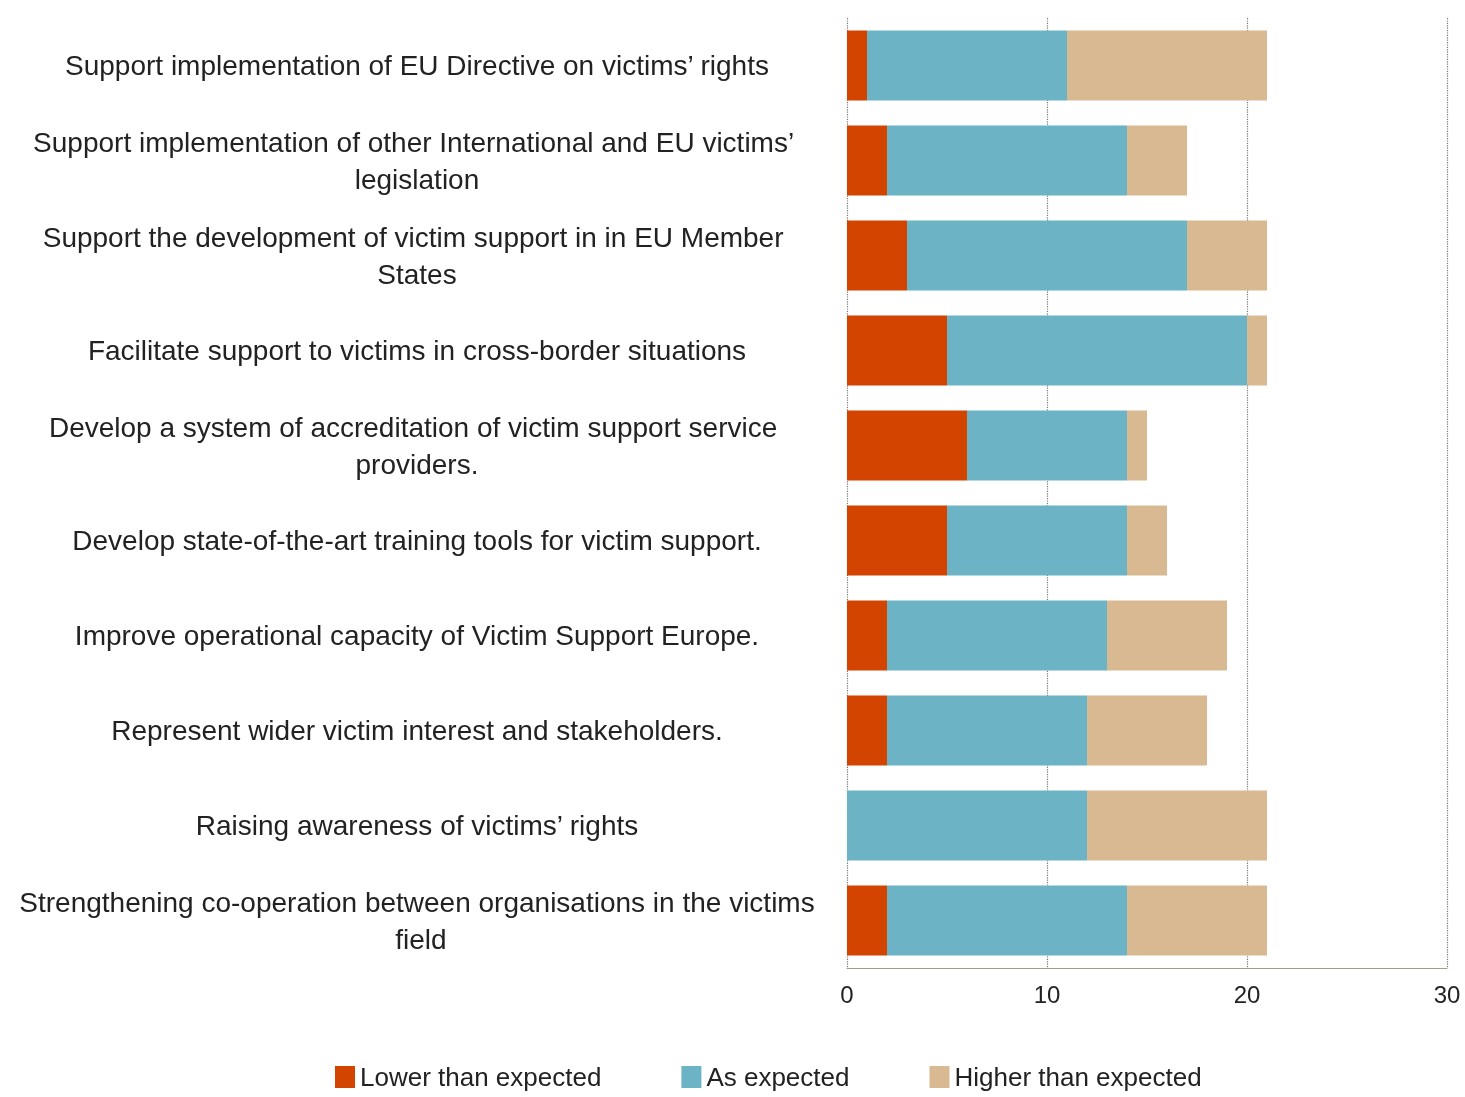  What do you see at coordinates (417, 160) in the screenshot?
I see `y-tick-label: Support implementation of other International and EU victims’ legislation` at bounding box center [417, 160].